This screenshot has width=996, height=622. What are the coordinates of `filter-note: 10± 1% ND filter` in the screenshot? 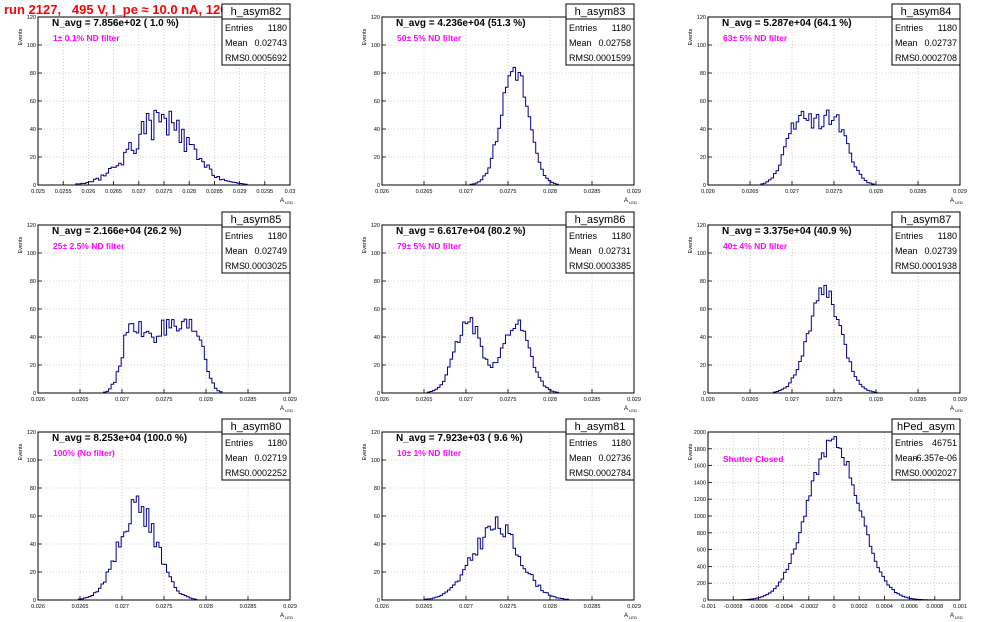 It's located at (429, 453).